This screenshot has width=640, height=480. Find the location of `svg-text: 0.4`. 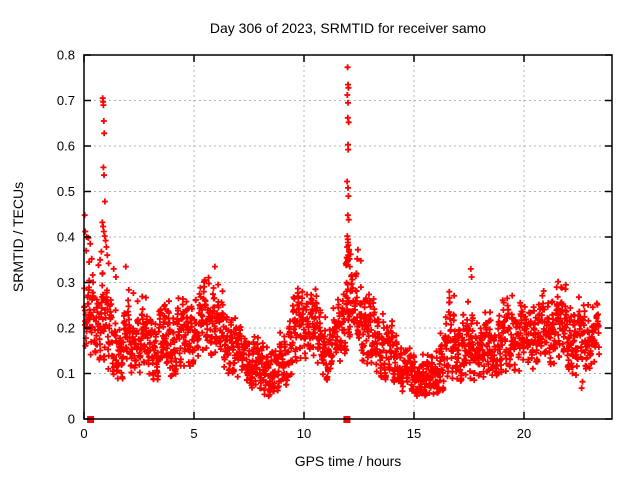

svg-text: 0.4 is located at coordinates (66, 237).